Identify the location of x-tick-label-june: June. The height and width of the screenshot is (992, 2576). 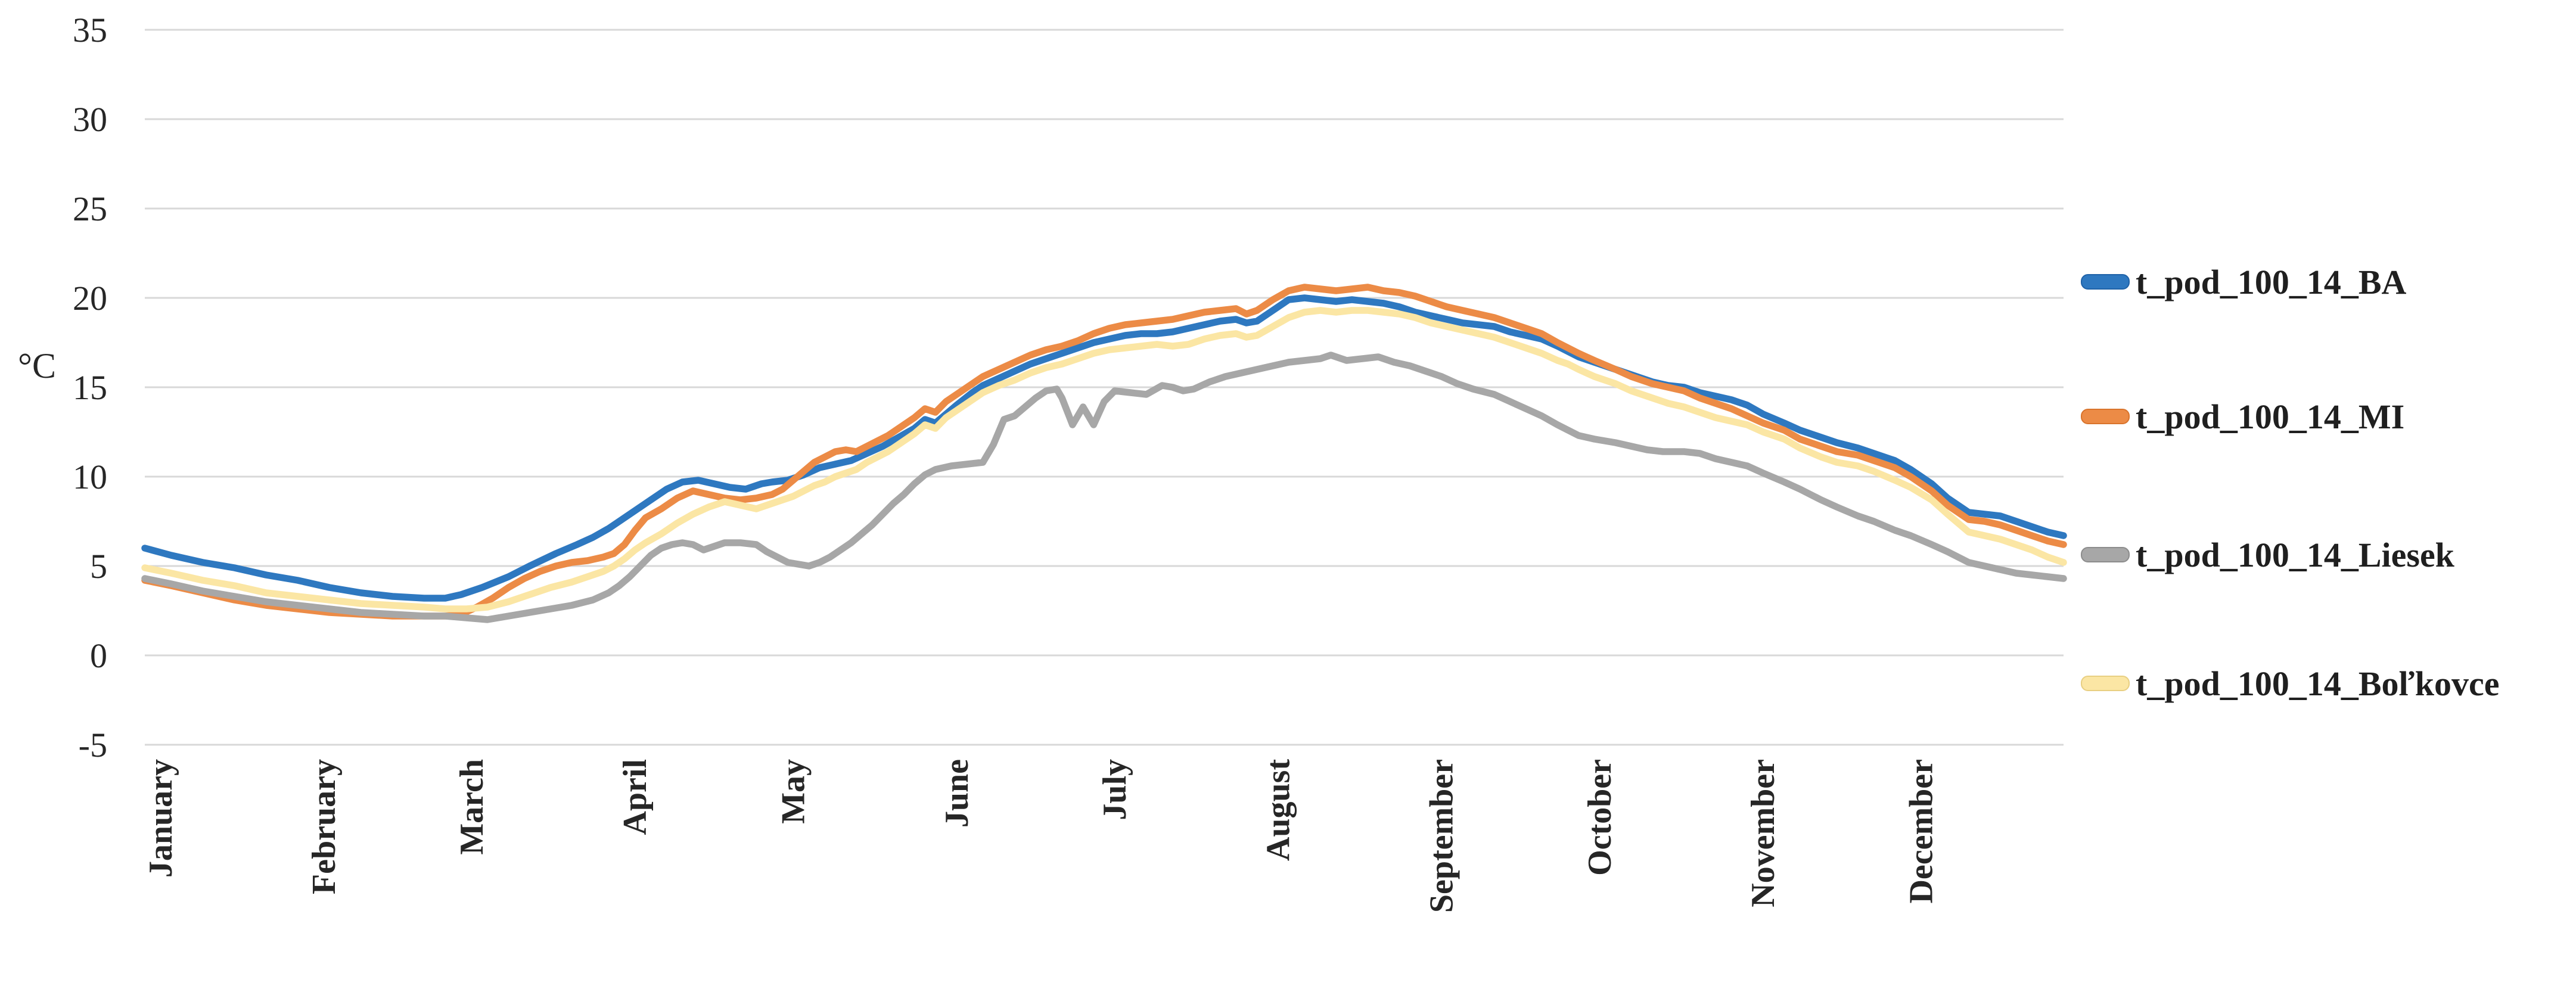
(957, 793).